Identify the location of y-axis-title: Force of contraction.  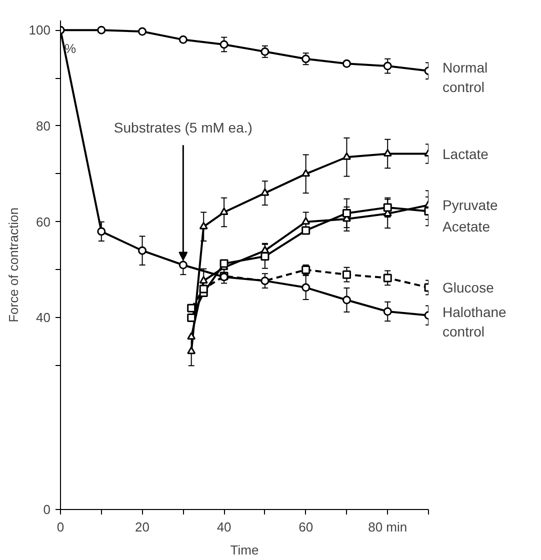
(13, 265).